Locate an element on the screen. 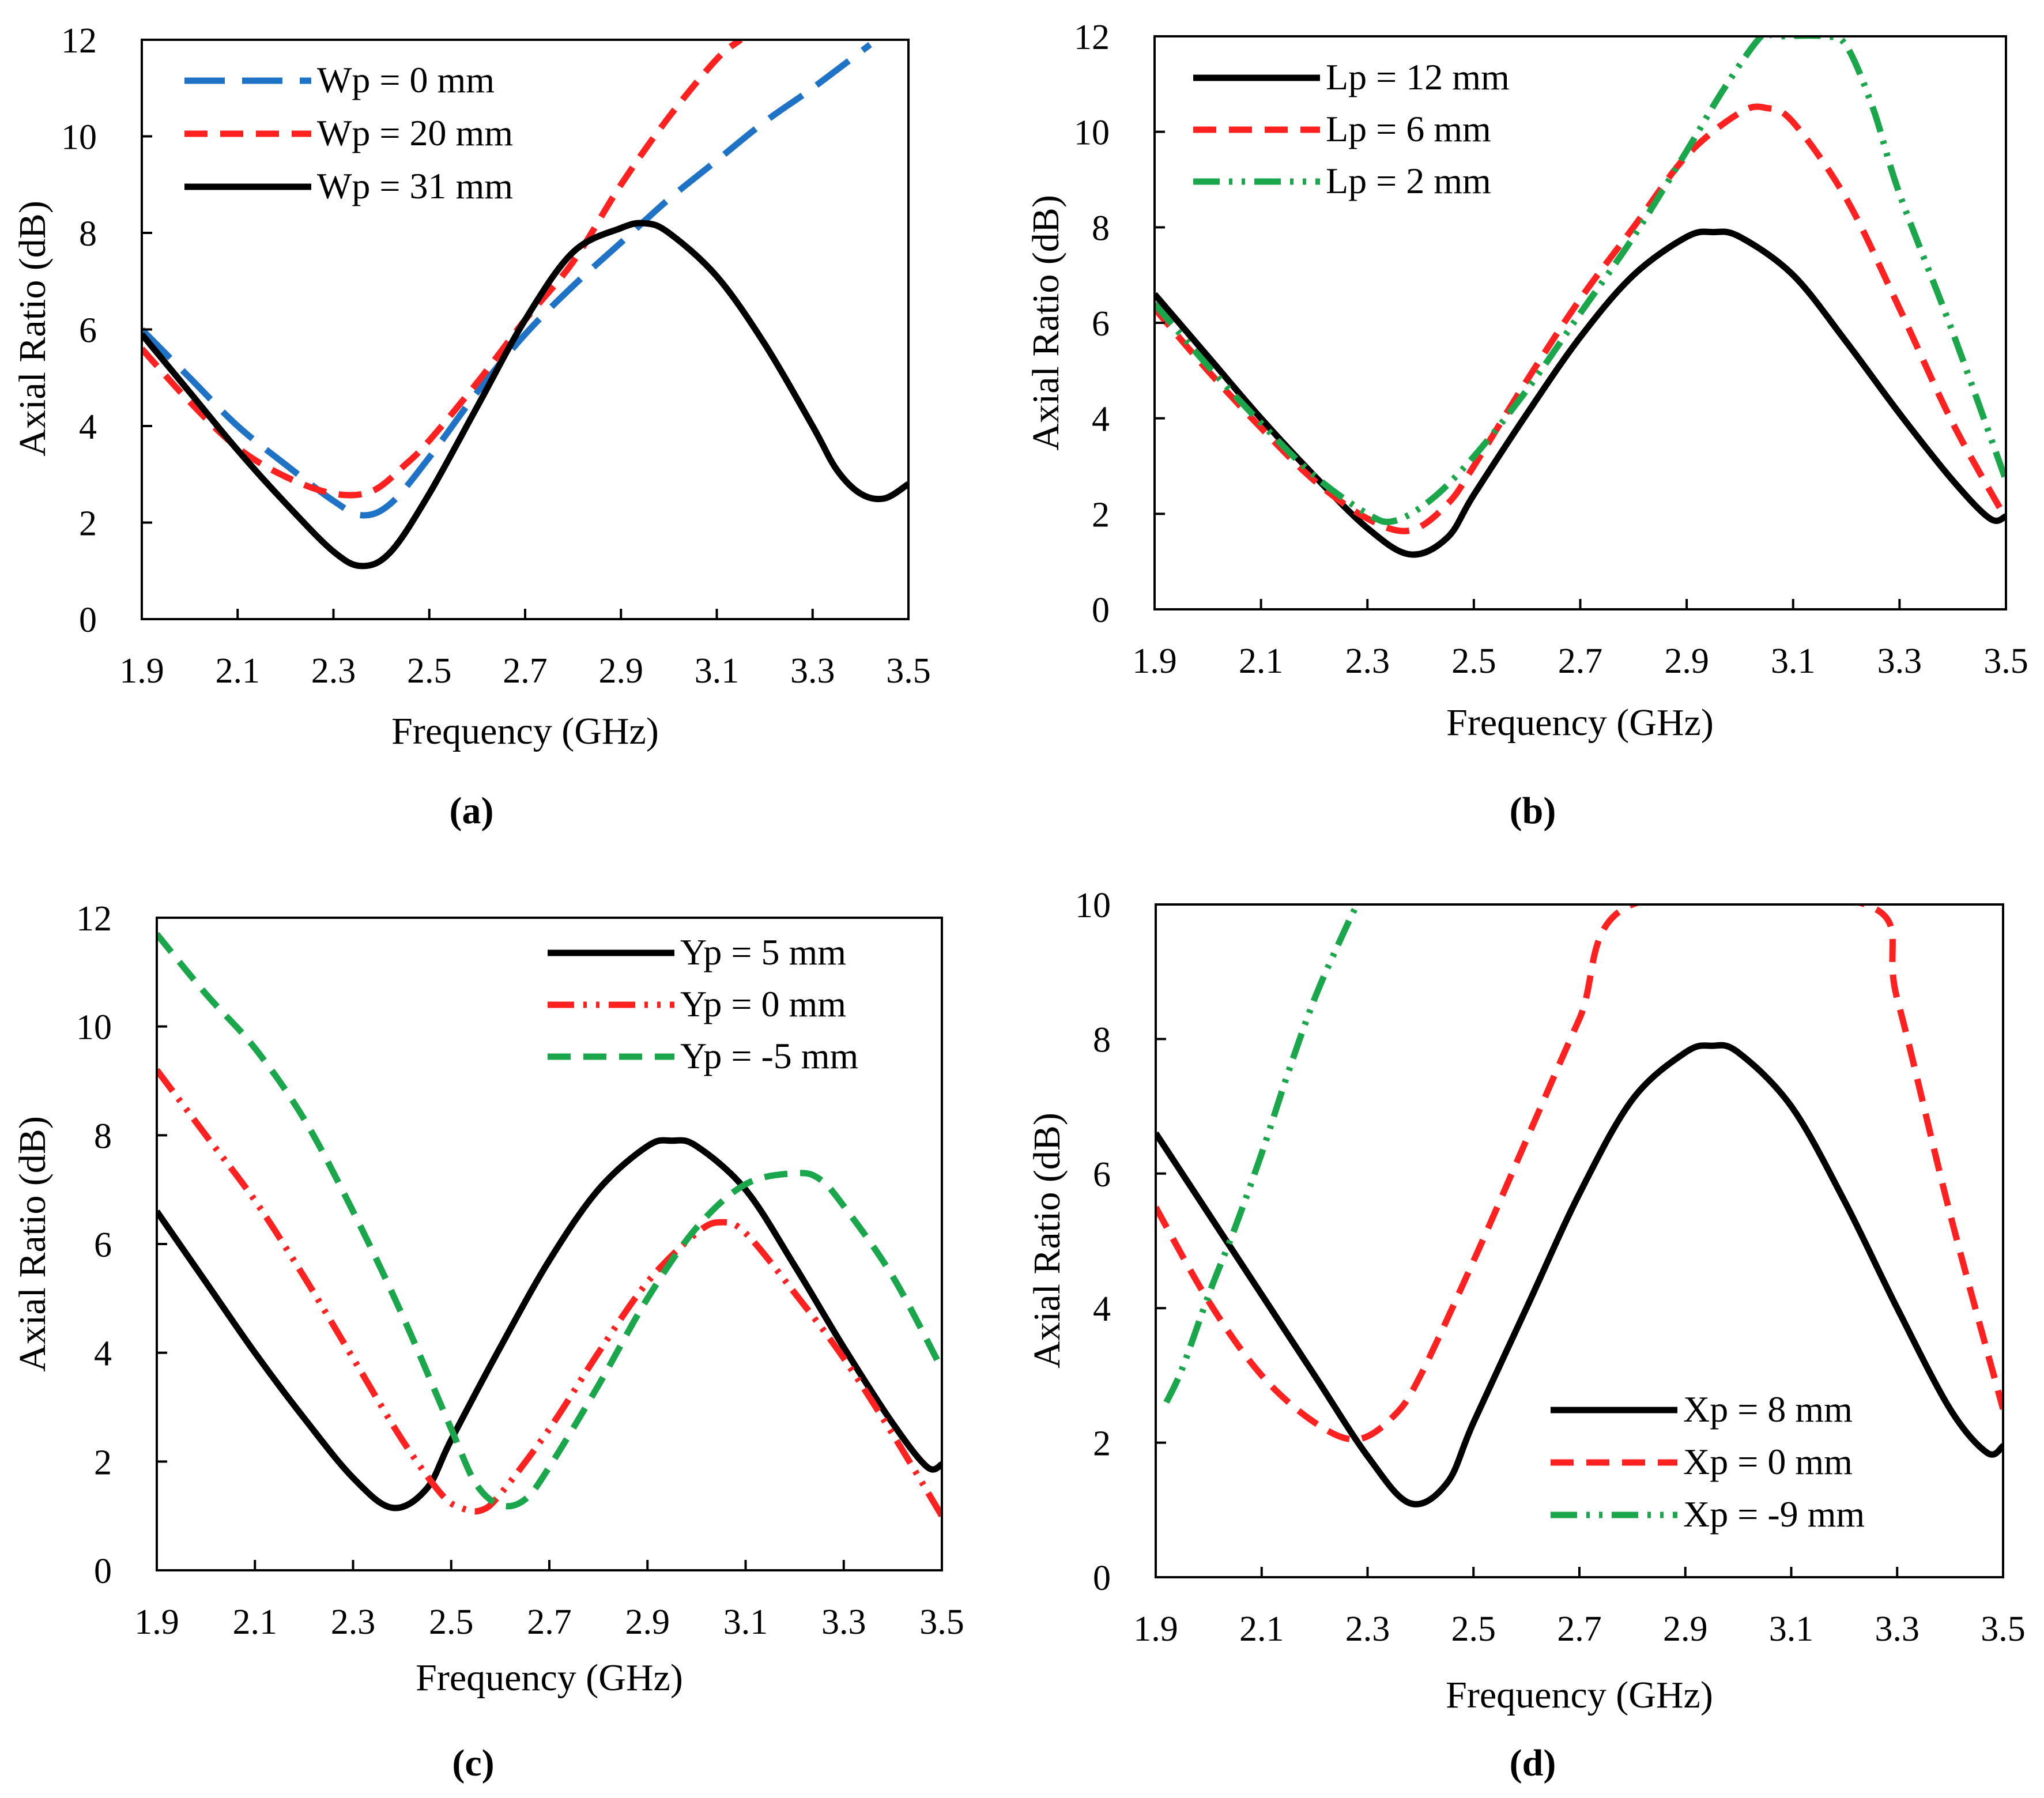  legend: Lp = 12 mm Lp = 6 mm Lp = 2 mm is located at coordinates (1351, 128).